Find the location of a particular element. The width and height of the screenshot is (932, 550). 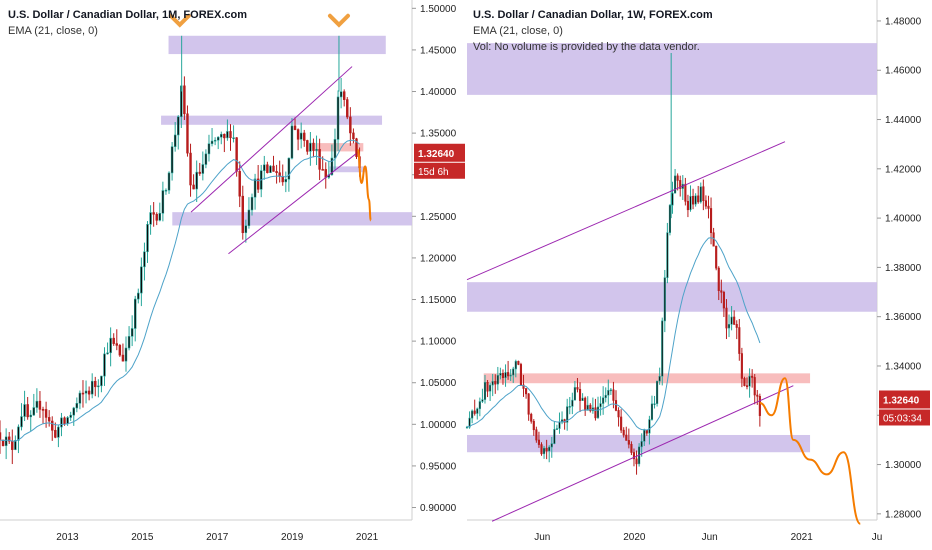

countdown-label: 05:03:34 is located at coordinates (902, 418).